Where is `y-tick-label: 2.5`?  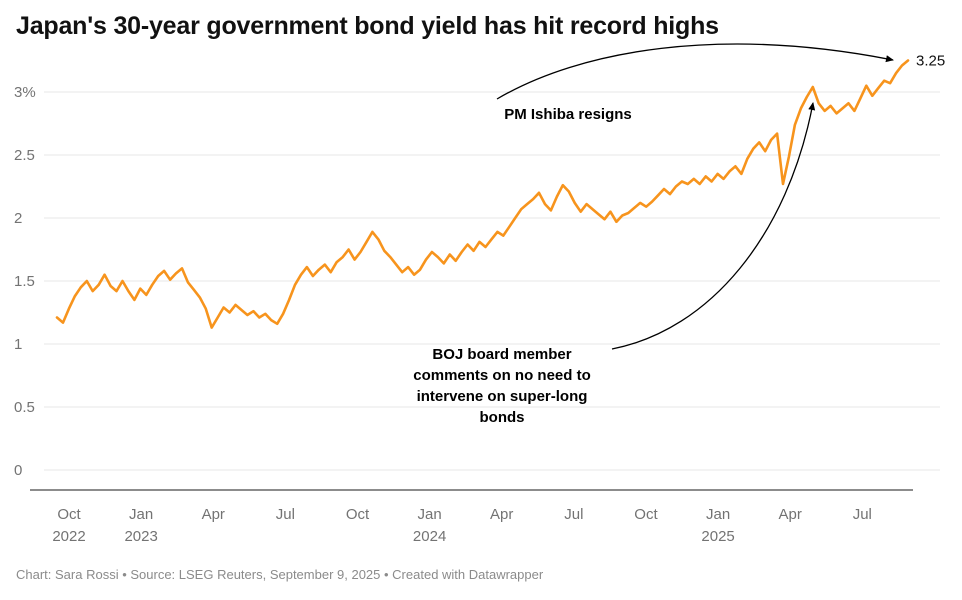
y-tick-label: 2.5 is located at coordinates (24, 155).